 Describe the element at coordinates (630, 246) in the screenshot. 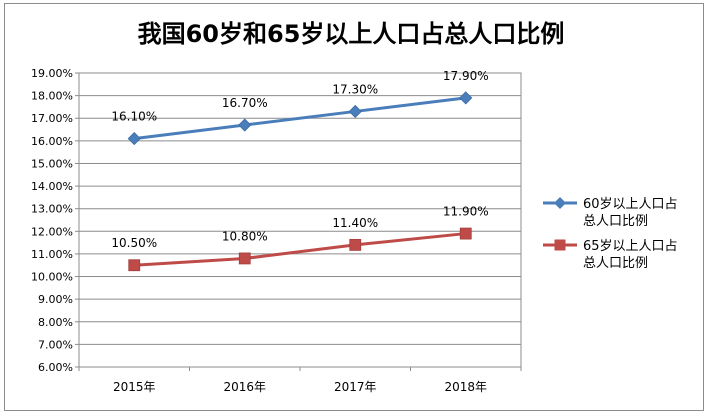

I see `legend-label: 65岁以上人口占` at that location.